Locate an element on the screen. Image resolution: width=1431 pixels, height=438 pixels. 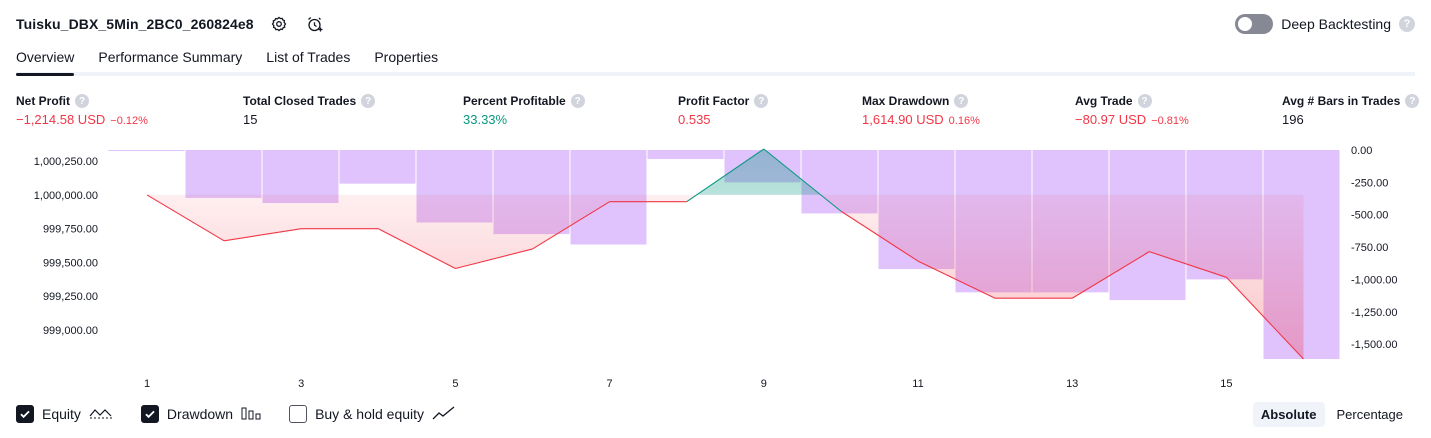
value-mode-switch: Absolute Percentage is located at coordinates (1331, 414).